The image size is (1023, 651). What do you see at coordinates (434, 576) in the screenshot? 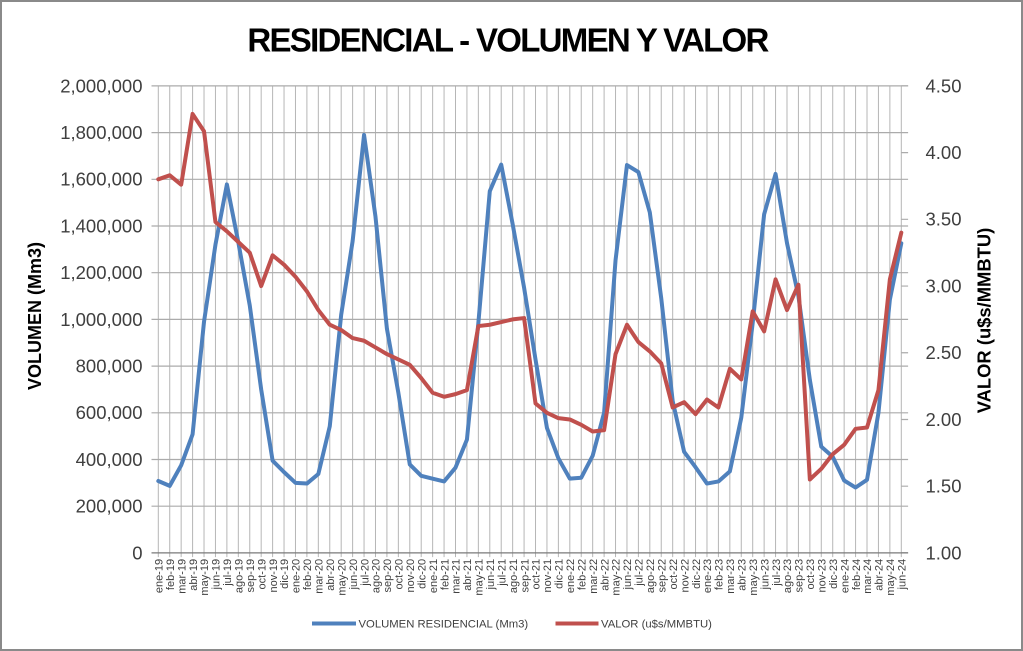
I see `svg-text: ene-21` at bounding box center [434, 576].